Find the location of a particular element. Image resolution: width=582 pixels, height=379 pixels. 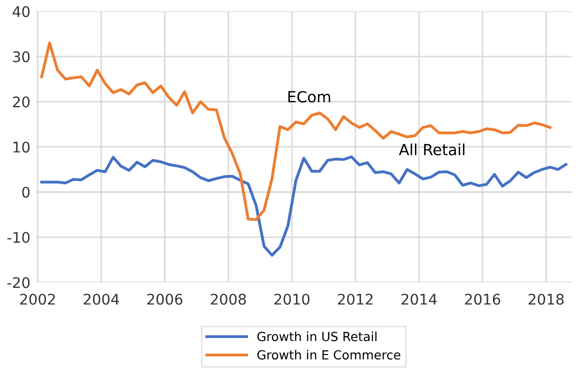

y-tick-label: 30 is located at coordinates (21, 56).